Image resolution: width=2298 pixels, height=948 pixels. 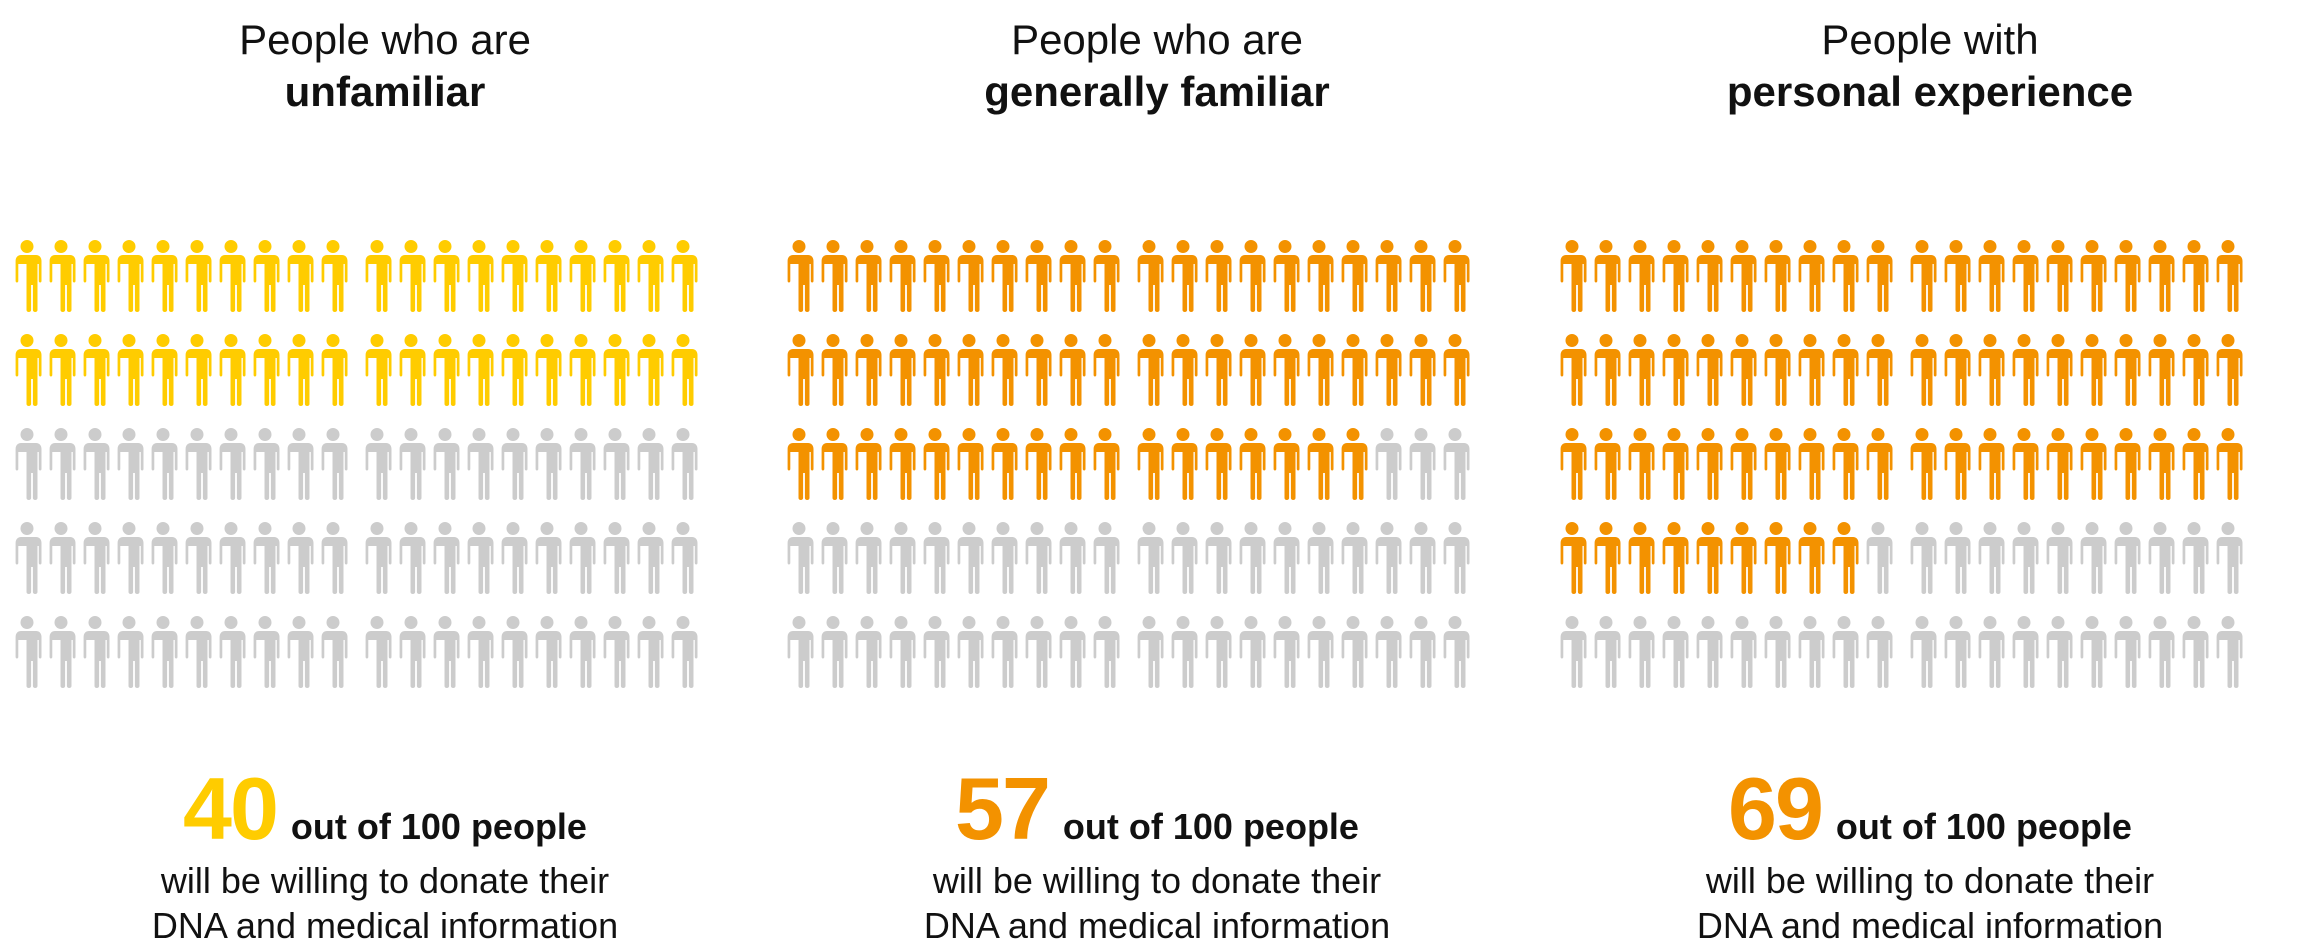 What do you see at coordinates (356, 464) in the screenshot?
I see `pictogram-grid` at bounding box center [356, 464].